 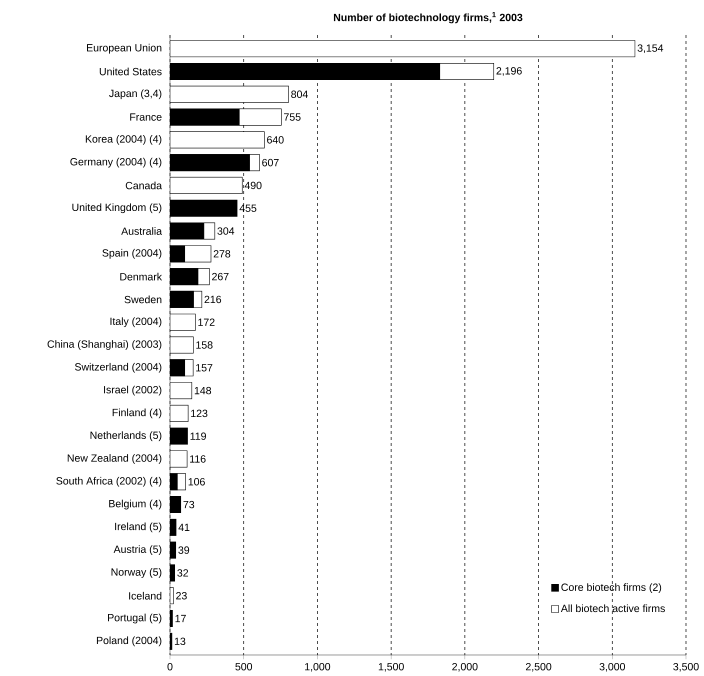 What do you see at coordinates (141, 231) in the screenshot?
I see `y-tick-label: Australia` at bounding box center [141, 231].